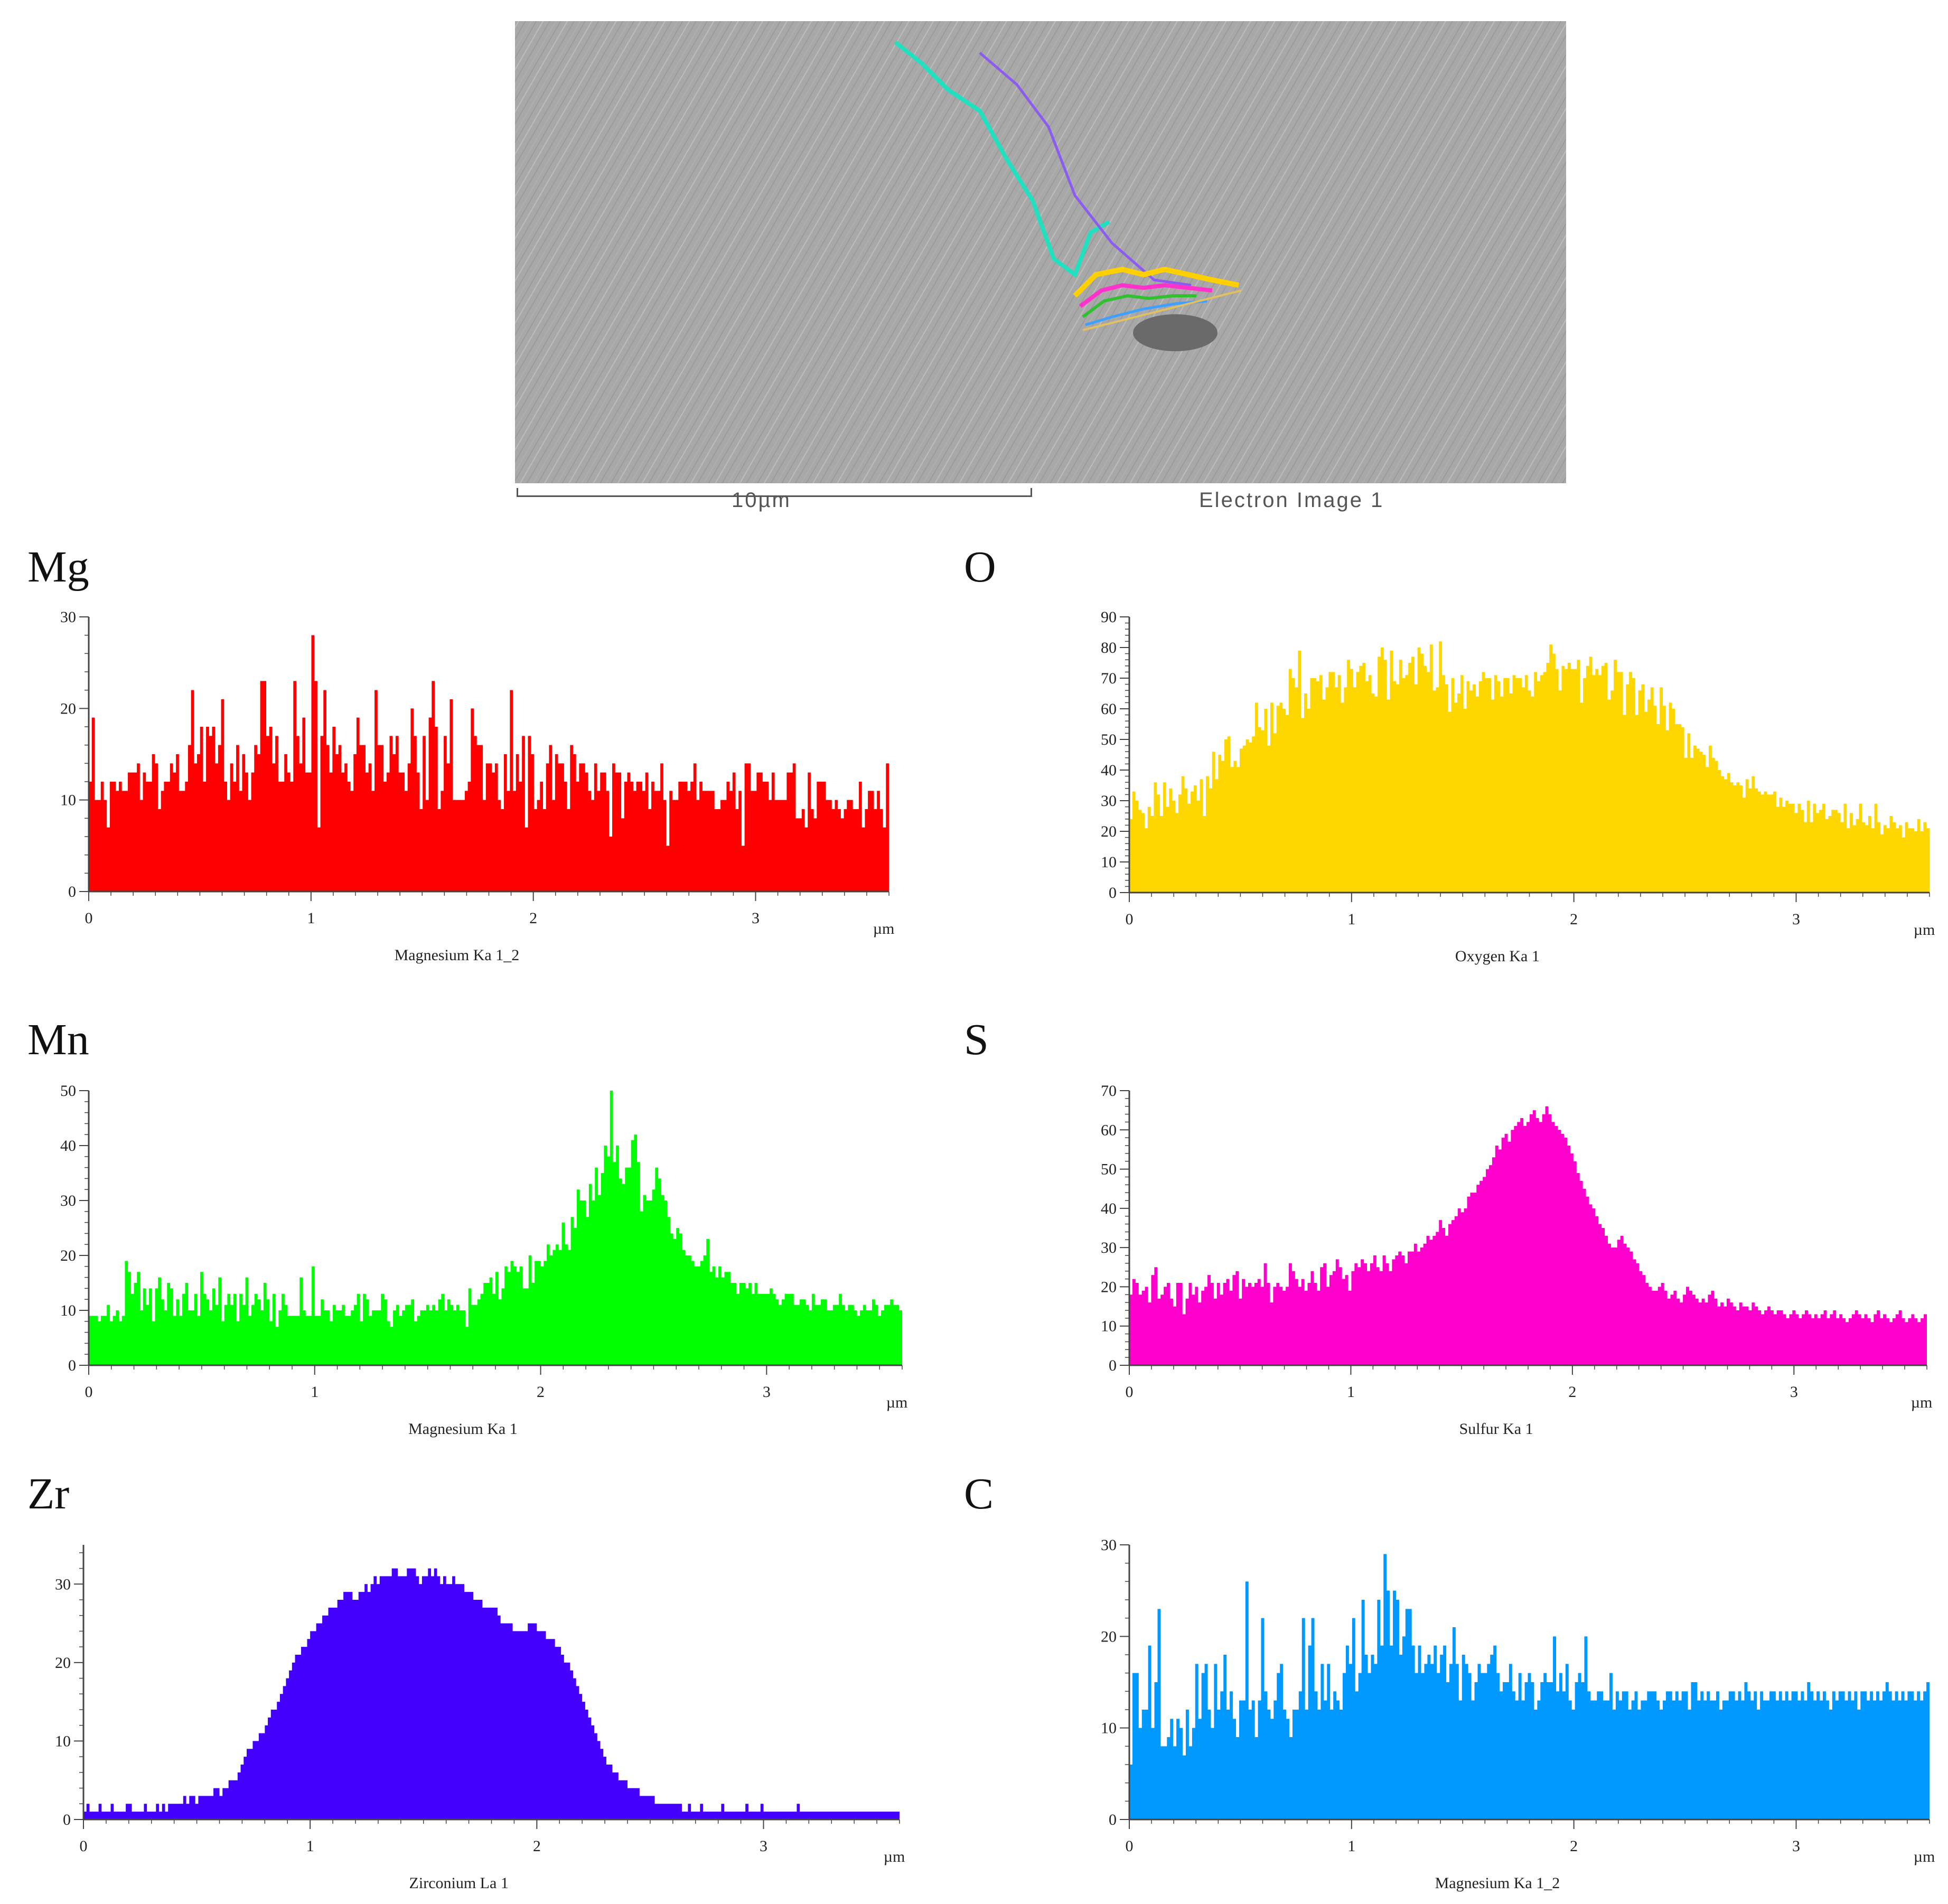 Image resolution: width=1948 pixels, height=1904 pixels. Describe the element at coordinates (459, 1883) in the screenshot. I see `series-title: Zirconium La 1` at that location.